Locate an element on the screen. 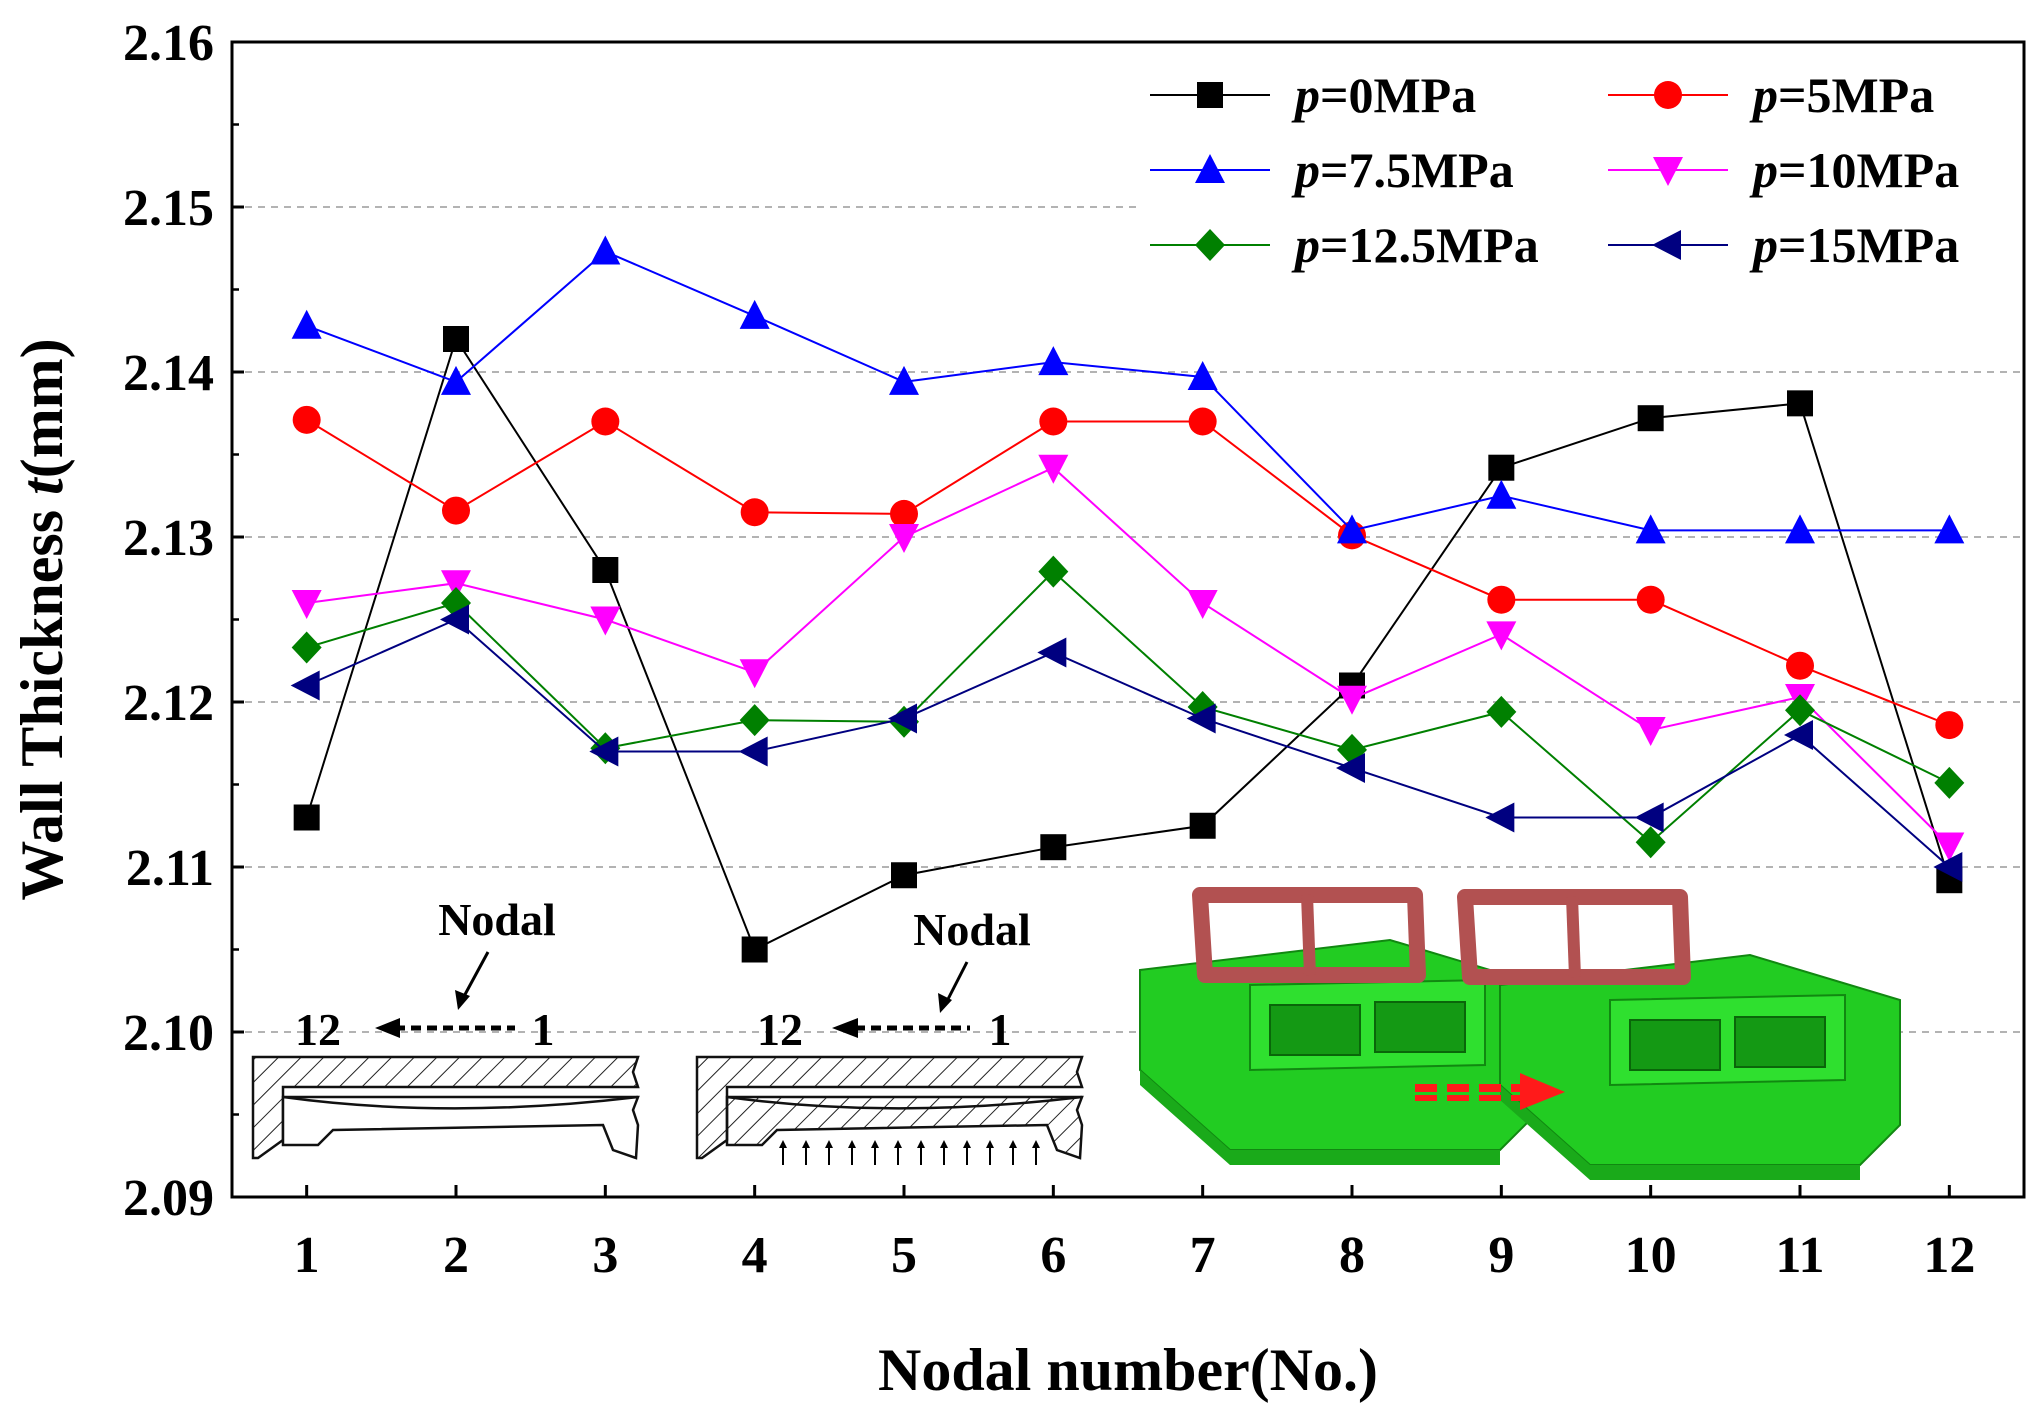 The width and height of the screenshot is (2036, 1425). x-axis-title: Nodal number(No.) is located at coordinates (1128, 1370).